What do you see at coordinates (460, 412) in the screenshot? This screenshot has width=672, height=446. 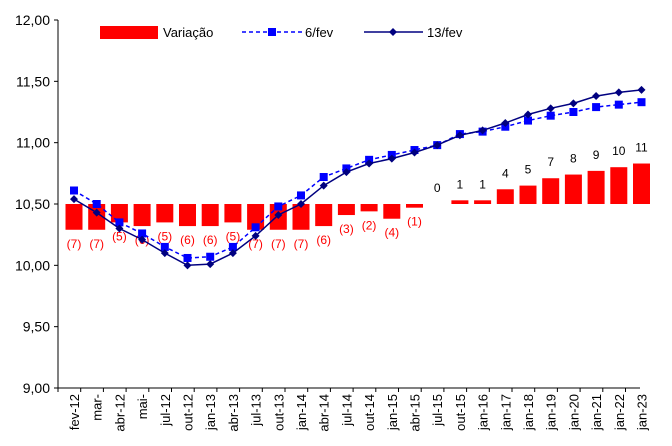 I see `x-tick-label: out-15` at bounding box center [460, 412].